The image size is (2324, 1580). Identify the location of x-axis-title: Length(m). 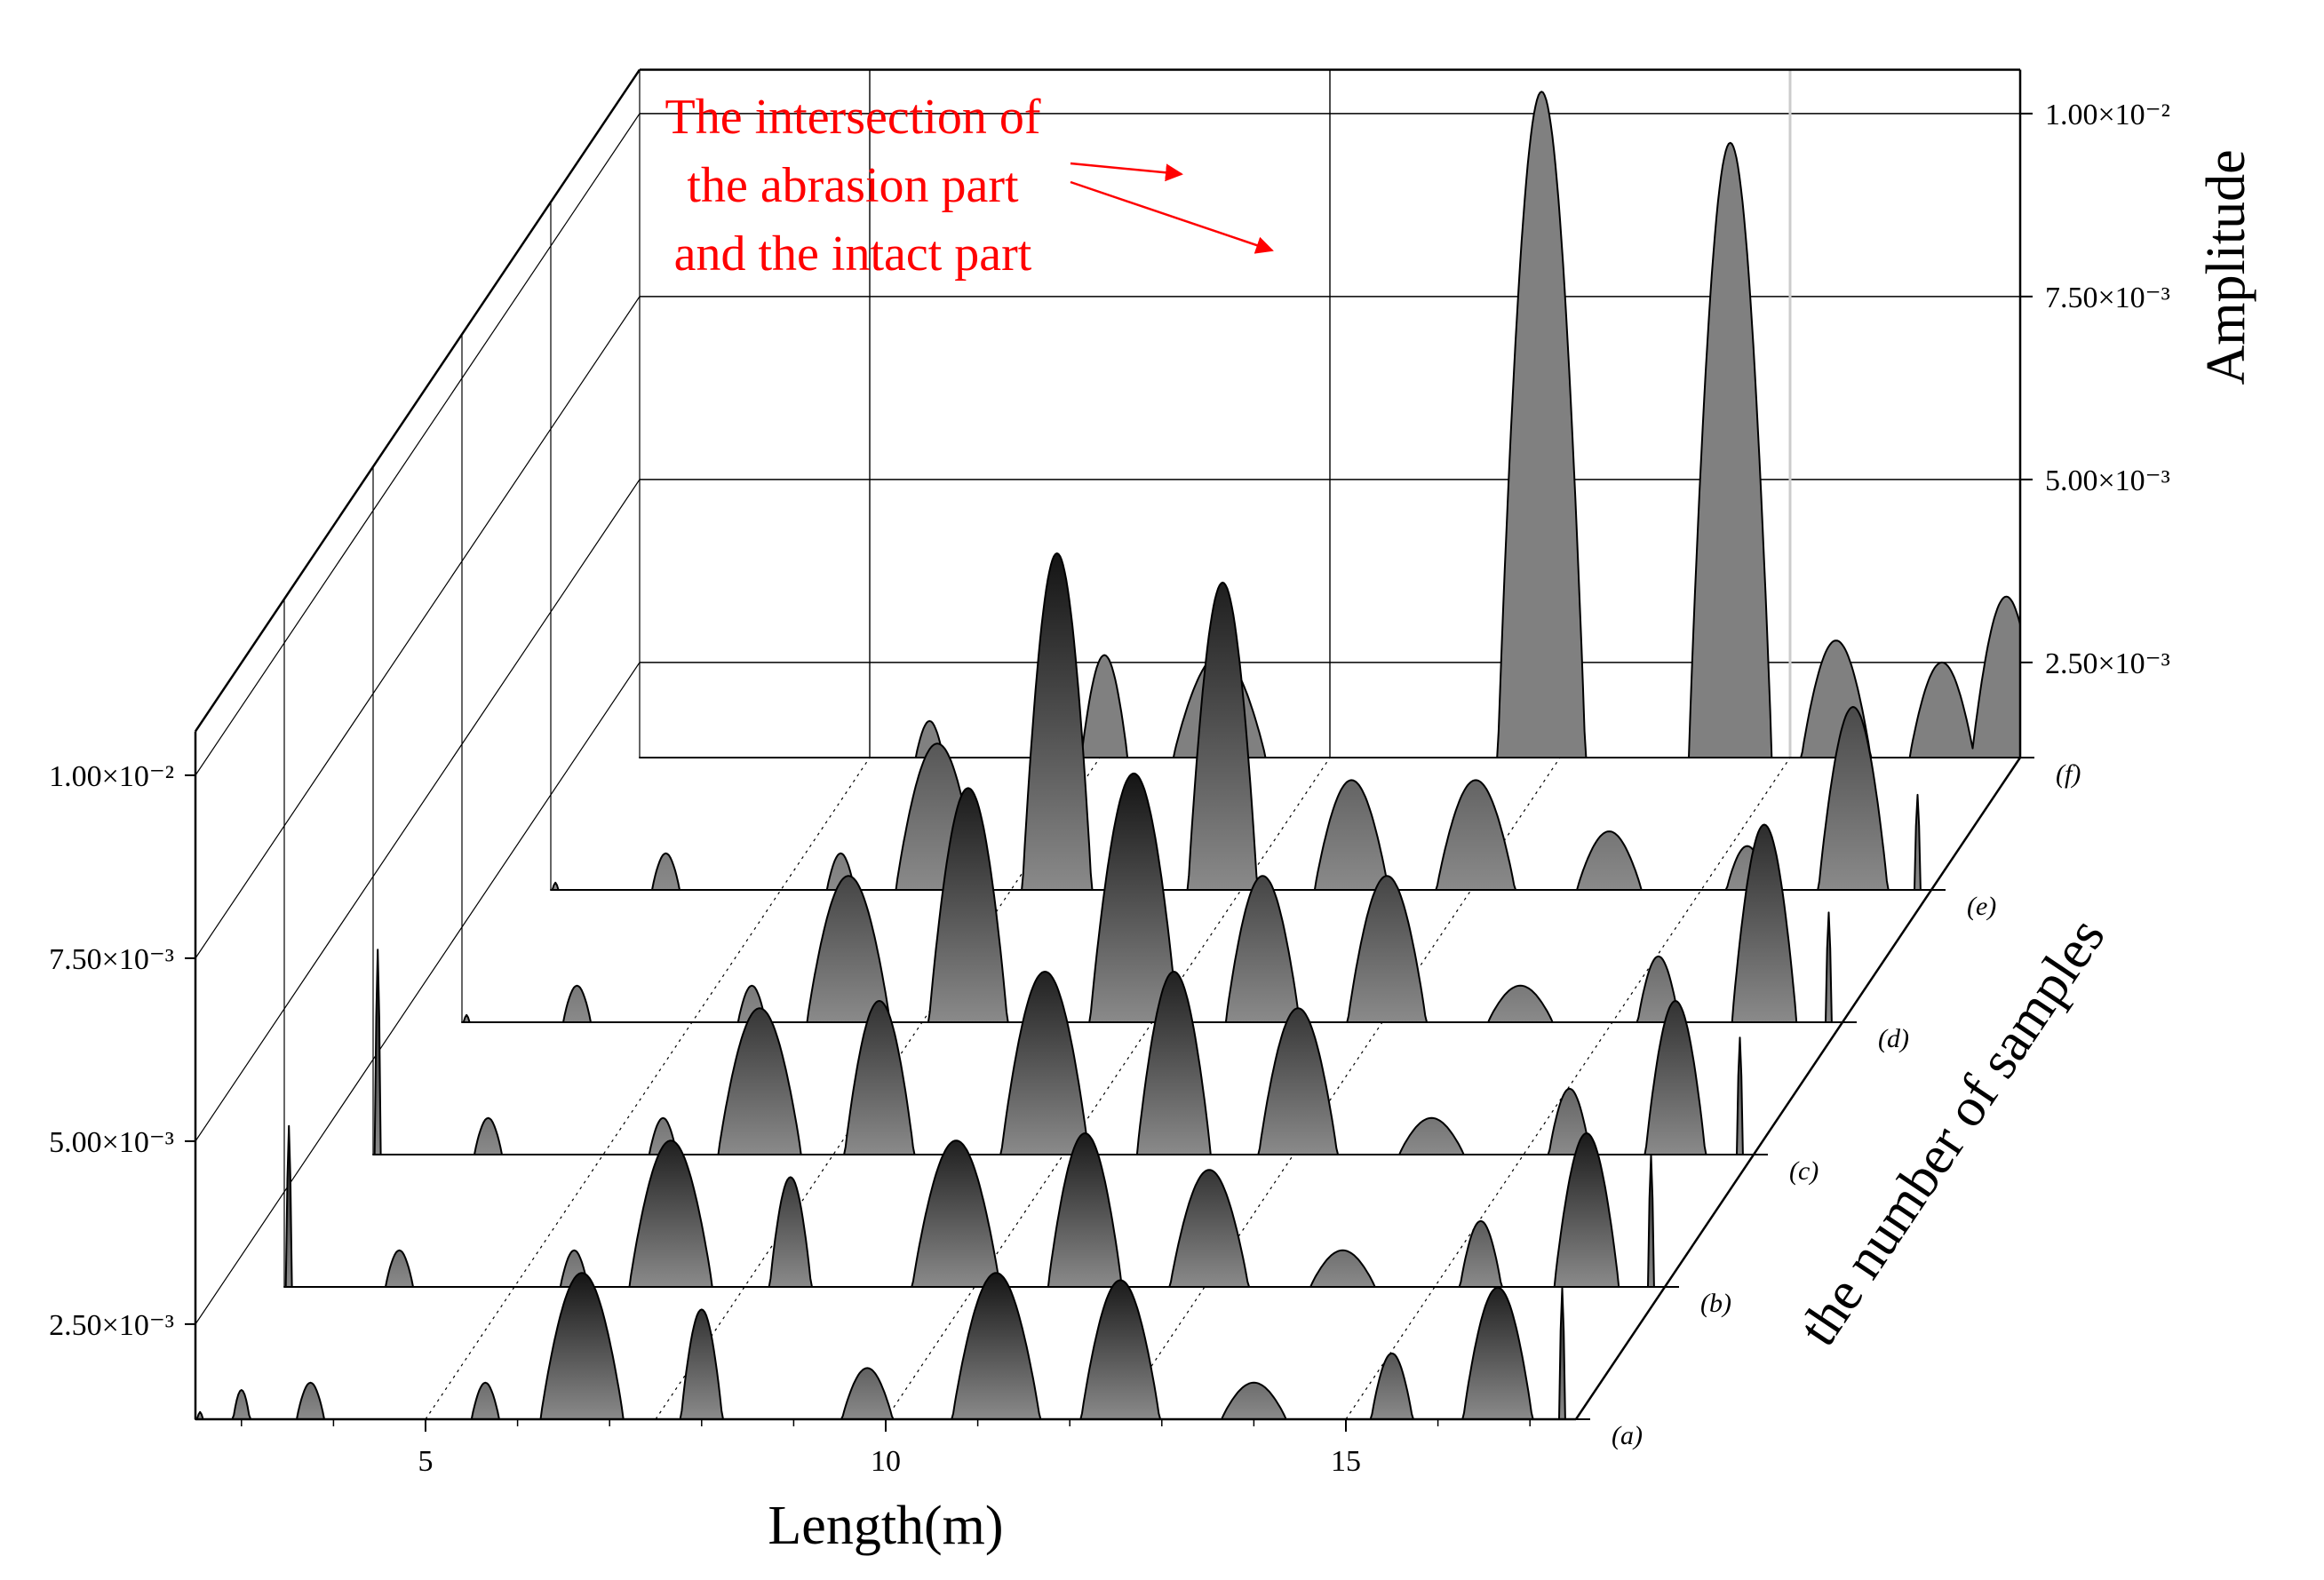
(885, 1526).